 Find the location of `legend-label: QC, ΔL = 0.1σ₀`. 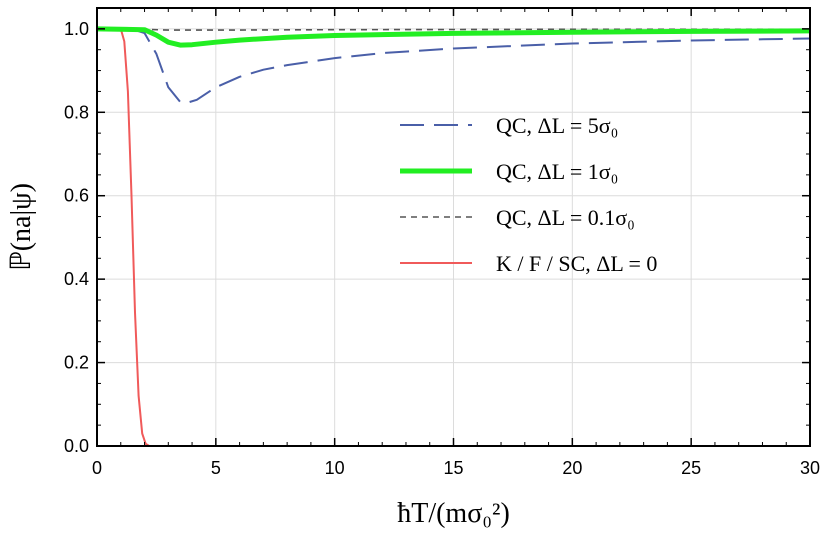

legend-label: QC, ΔL = 0.1σ₀ is located at coordinates (565, 217).